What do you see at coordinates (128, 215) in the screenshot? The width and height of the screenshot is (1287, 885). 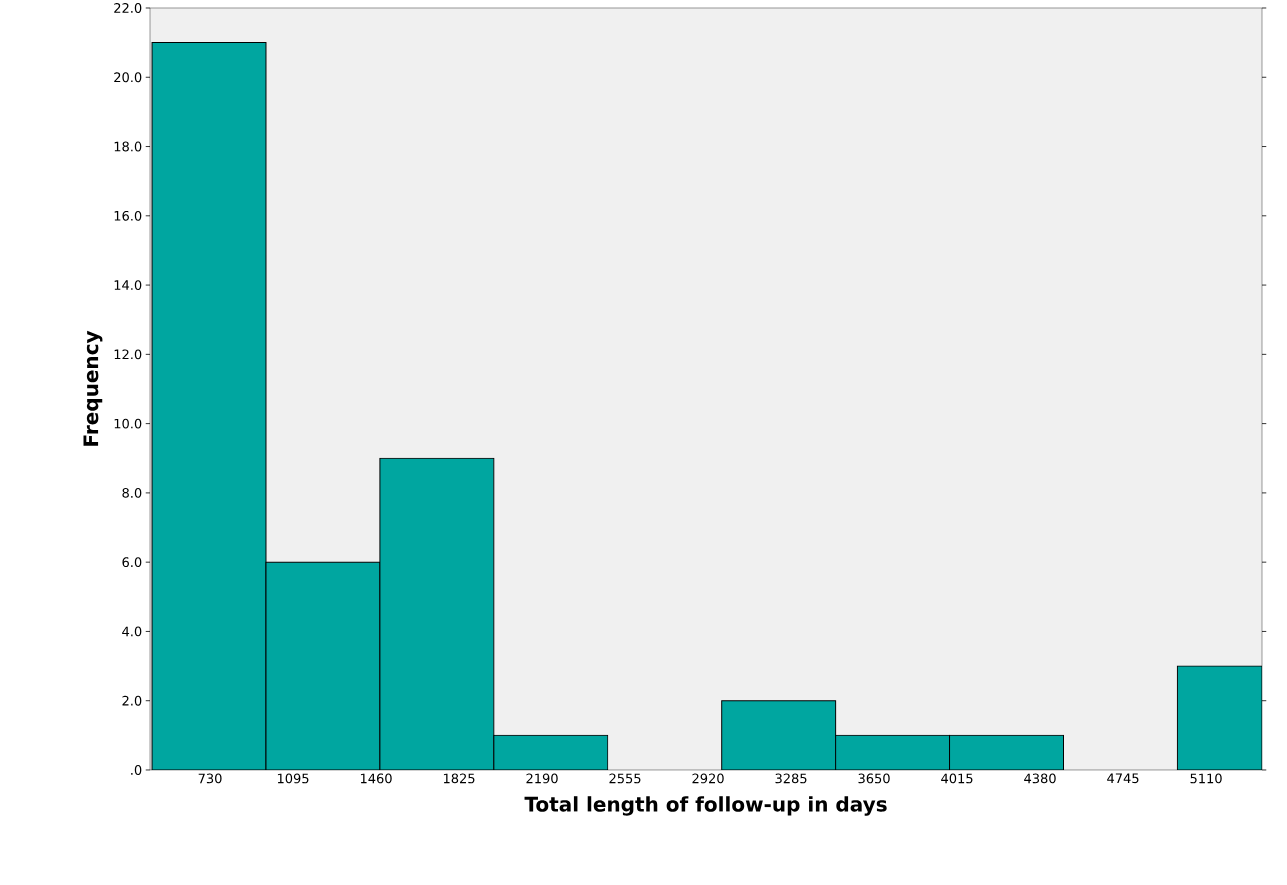 I see `y-tick-label: 16.0` at bounding box center [128, 215].